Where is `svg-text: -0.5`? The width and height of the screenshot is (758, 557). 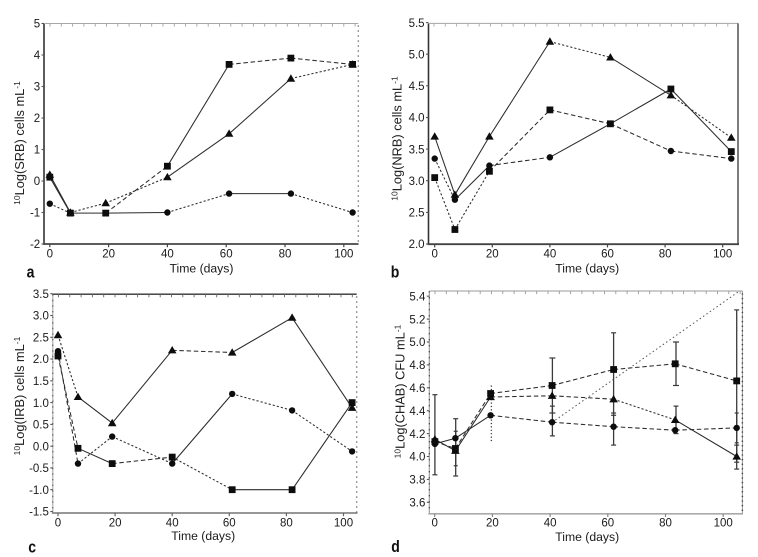 svg-text: -0.5 is located at coordinates (39, 469).